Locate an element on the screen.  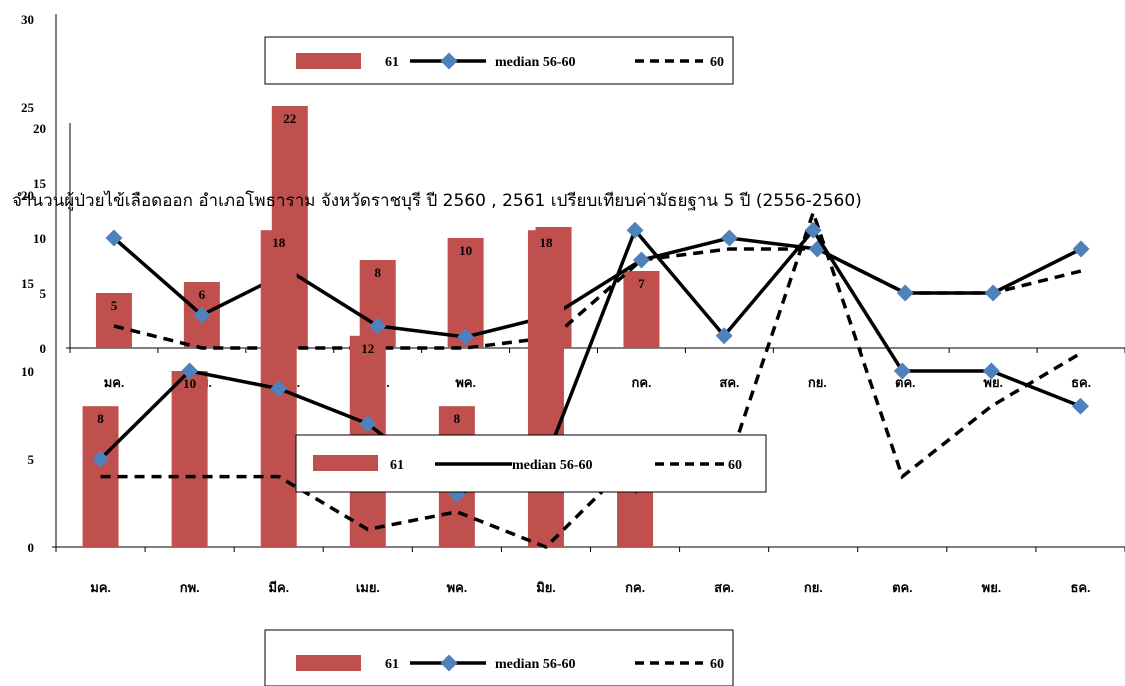
legend-bottom-bar-swatch is located at coordinates (328, 663).